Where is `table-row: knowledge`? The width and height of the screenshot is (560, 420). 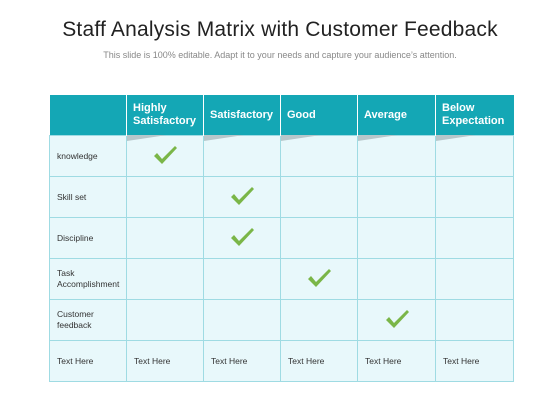 table-row: knowledge is located at coordinates (281, 156).